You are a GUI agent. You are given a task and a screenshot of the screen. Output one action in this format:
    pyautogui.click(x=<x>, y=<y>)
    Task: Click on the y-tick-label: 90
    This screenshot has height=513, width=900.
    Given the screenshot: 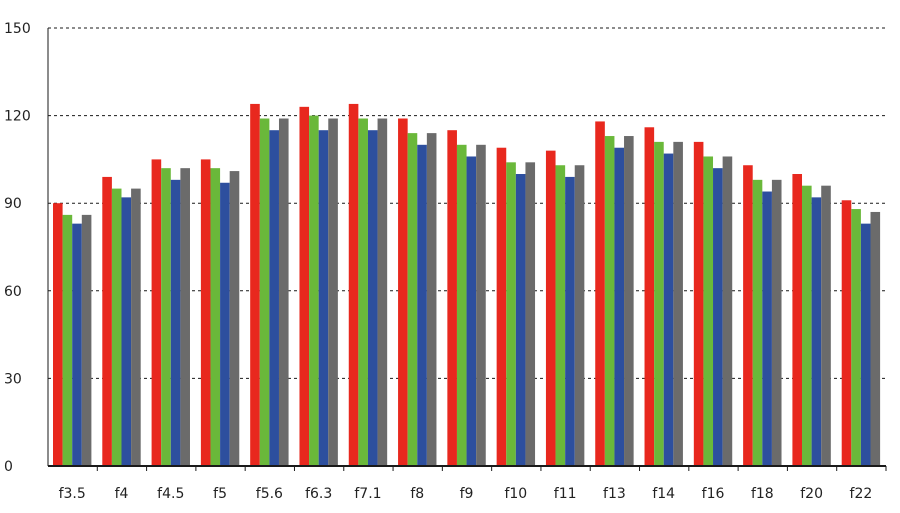 What is the action you would take?
    pyautogui.click(x=13, y=204)
    